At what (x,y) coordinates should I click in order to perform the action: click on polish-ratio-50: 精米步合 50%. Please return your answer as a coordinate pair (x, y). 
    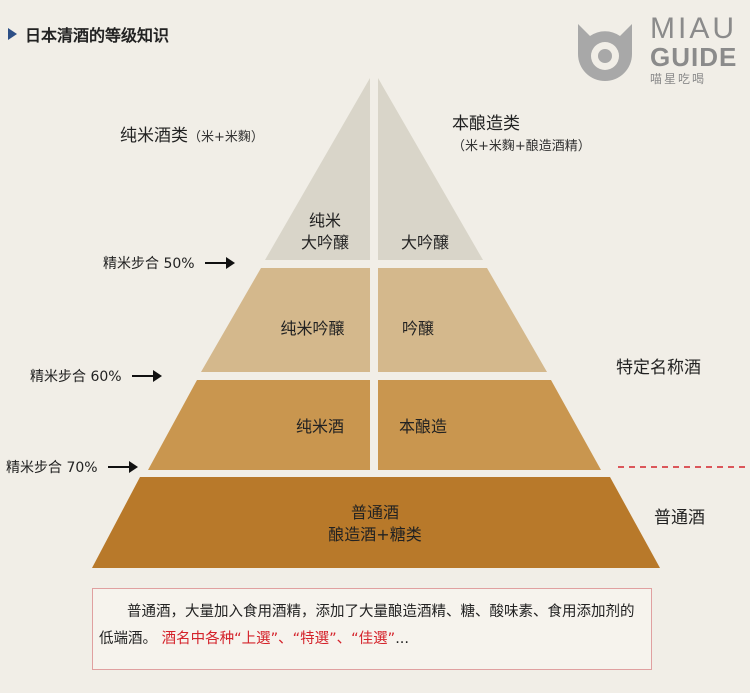
    Looking at the image, I should click on (169, 263).